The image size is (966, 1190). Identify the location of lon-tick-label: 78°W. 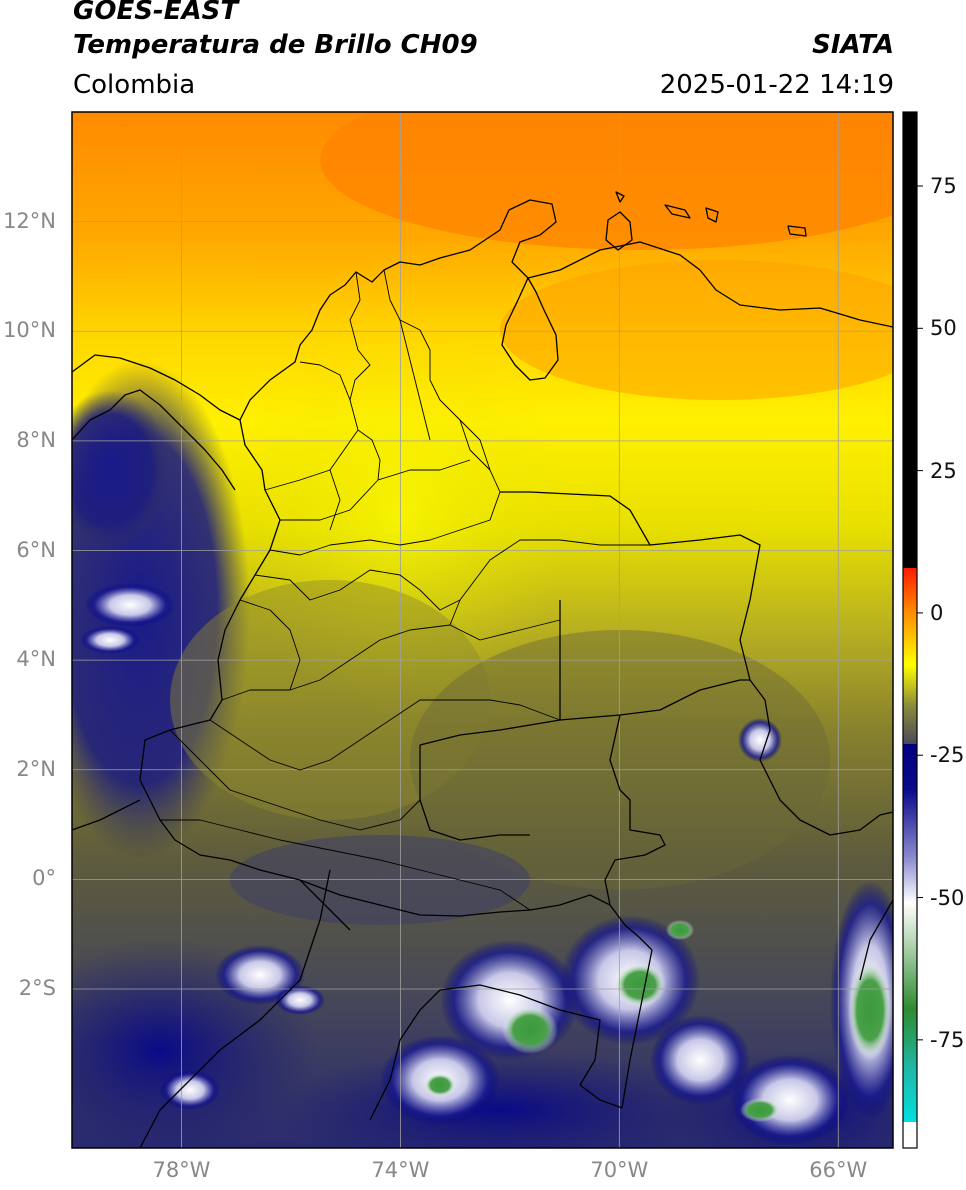
(181, 1170).